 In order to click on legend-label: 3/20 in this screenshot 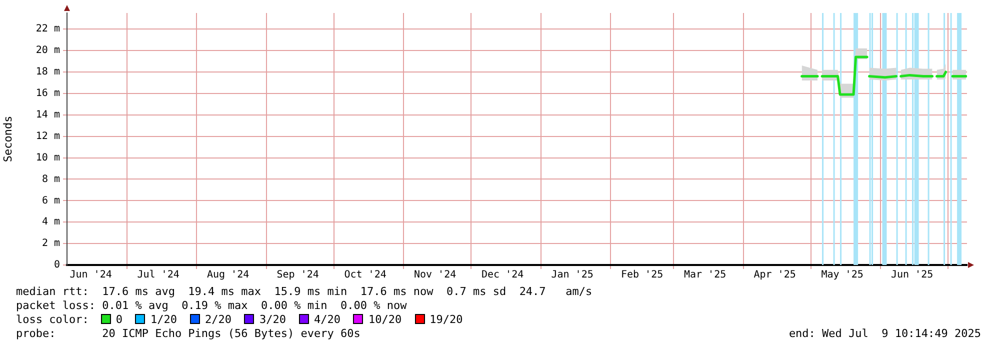, I will do `click(272, 319)`.